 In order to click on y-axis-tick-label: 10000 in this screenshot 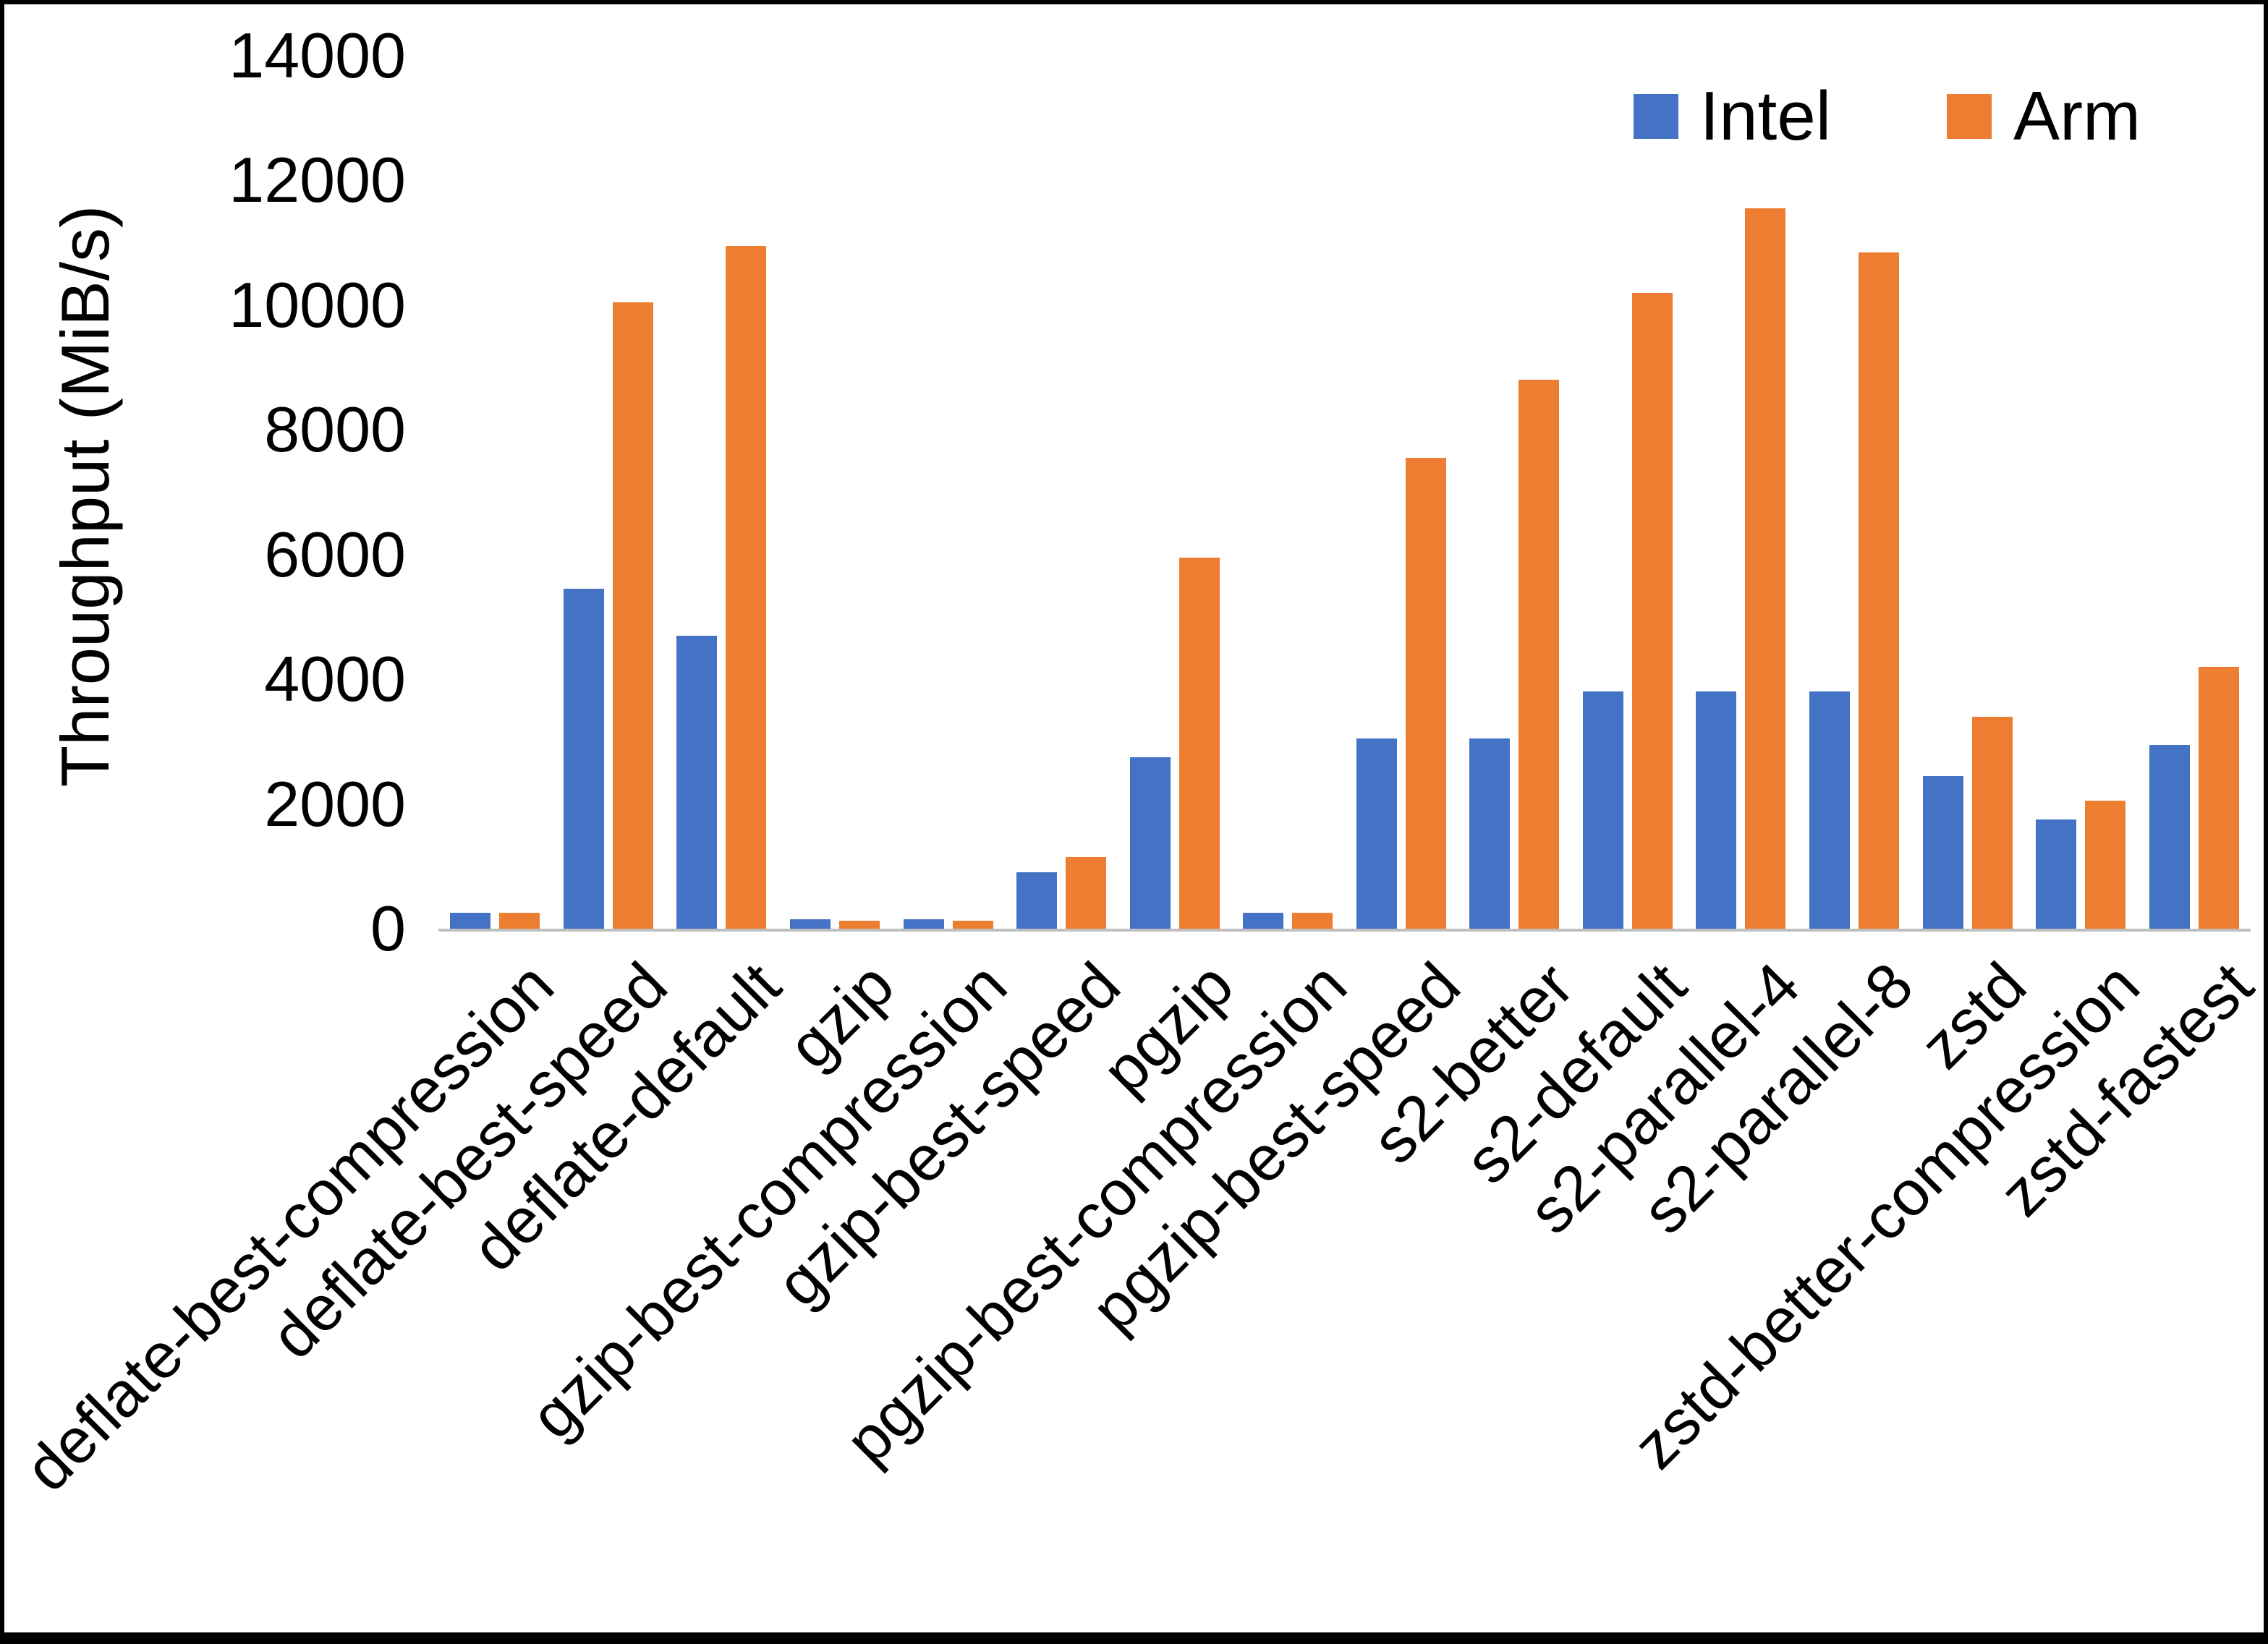, I will do `click(317, 304)`.